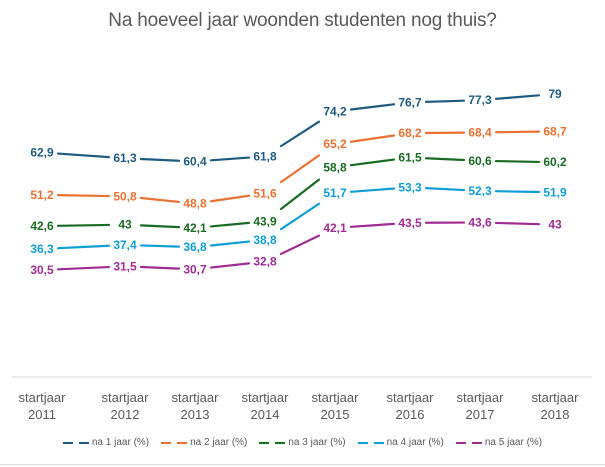 This screenshot has width=605, height=467. I want to click on data-label: 50,8, so click(125, 196).